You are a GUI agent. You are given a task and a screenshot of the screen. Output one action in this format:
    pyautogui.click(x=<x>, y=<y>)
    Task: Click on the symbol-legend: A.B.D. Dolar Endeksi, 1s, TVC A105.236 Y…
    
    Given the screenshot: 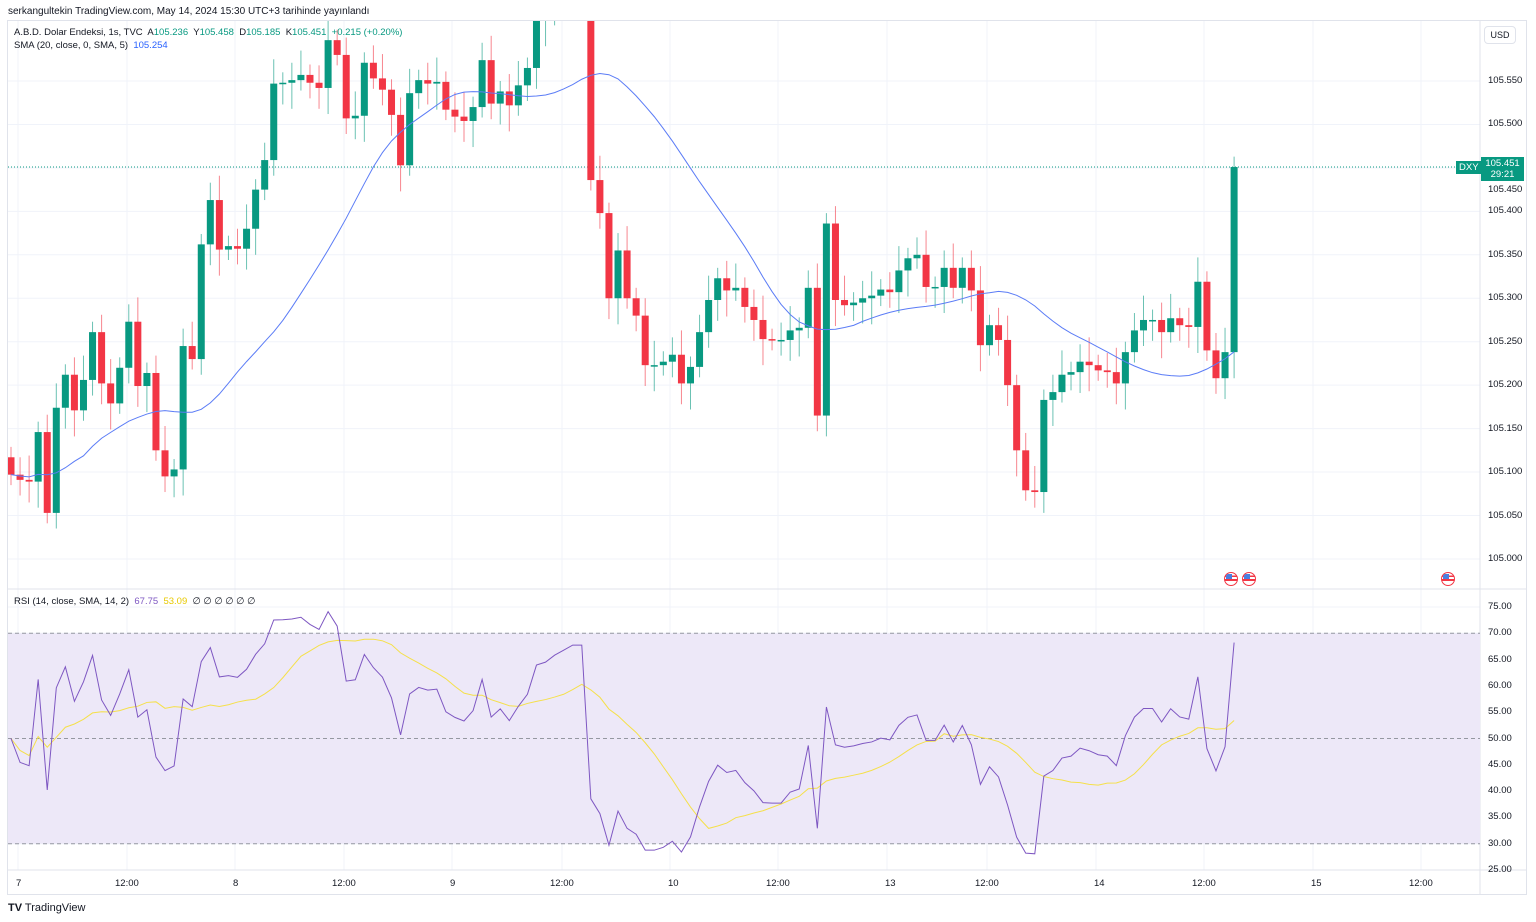 What is the action you would take?
    pyautogui.click(x=208, y=32)
    